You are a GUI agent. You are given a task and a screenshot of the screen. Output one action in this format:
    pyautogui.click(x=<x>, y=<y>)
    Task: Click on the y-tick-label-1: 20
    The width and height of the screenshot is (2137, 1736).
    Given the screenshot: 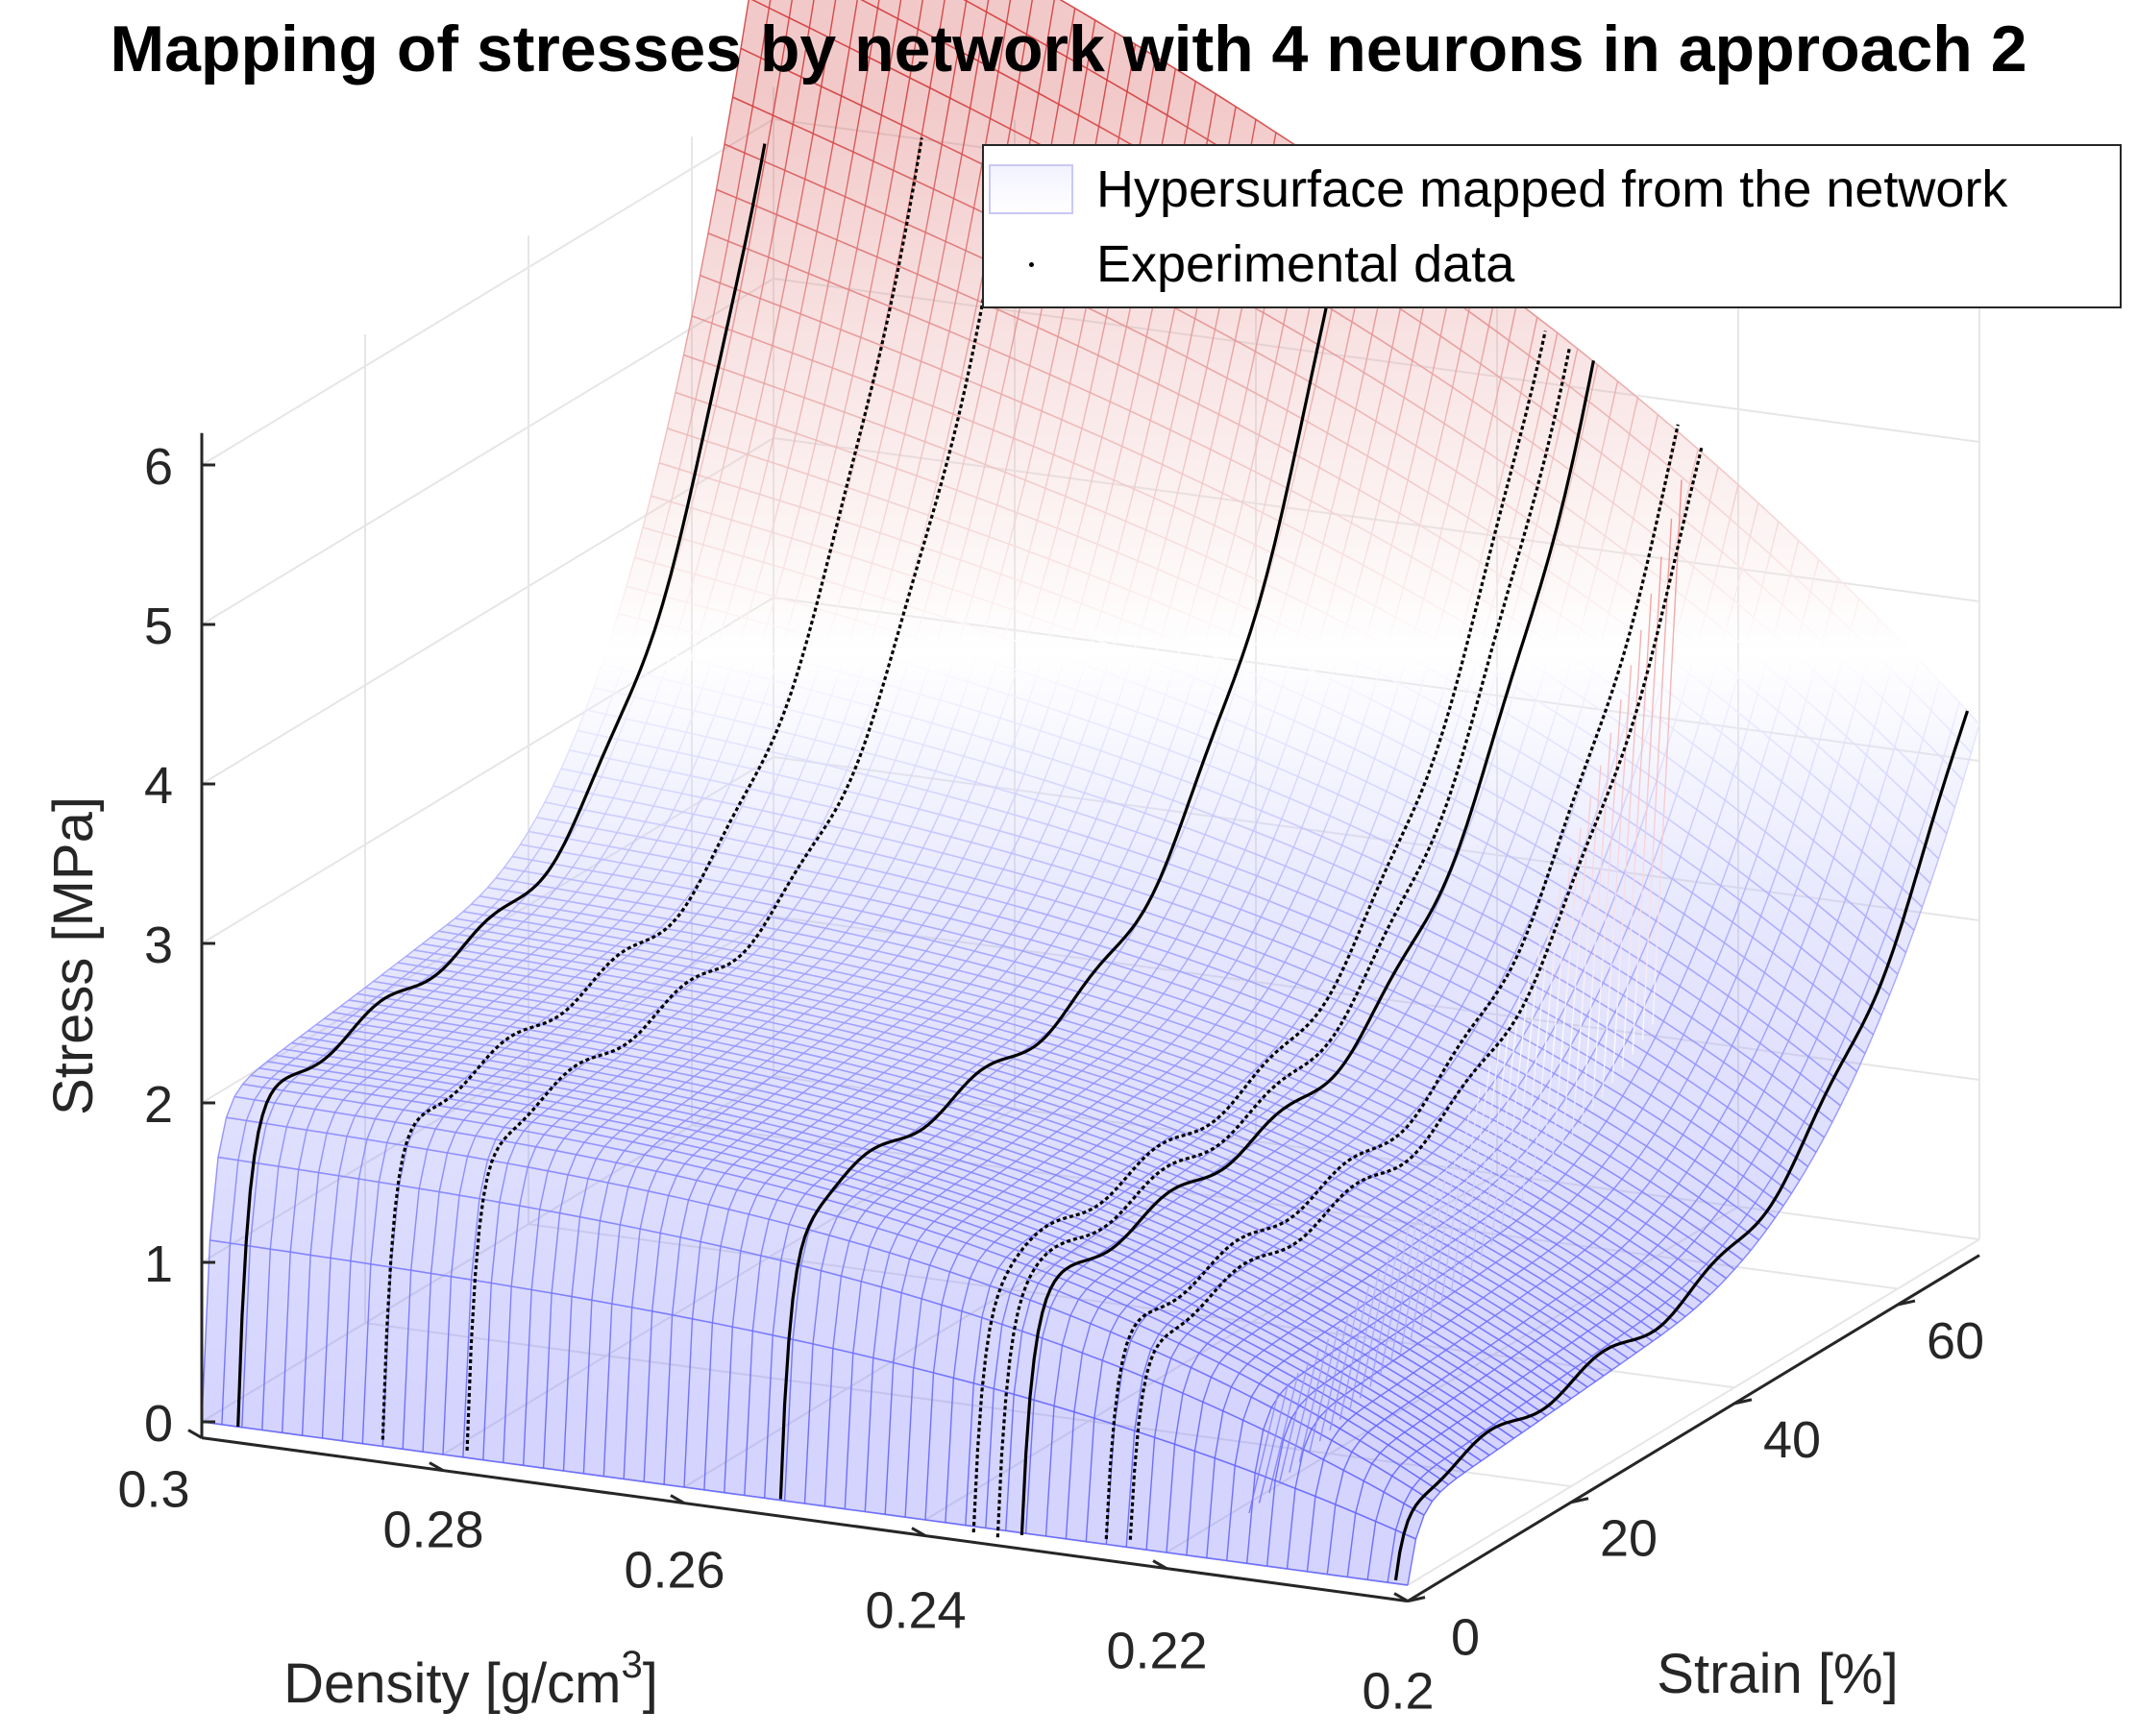 What is the action you would take?
    pyautogui.click(x=1629, y=1539)
    